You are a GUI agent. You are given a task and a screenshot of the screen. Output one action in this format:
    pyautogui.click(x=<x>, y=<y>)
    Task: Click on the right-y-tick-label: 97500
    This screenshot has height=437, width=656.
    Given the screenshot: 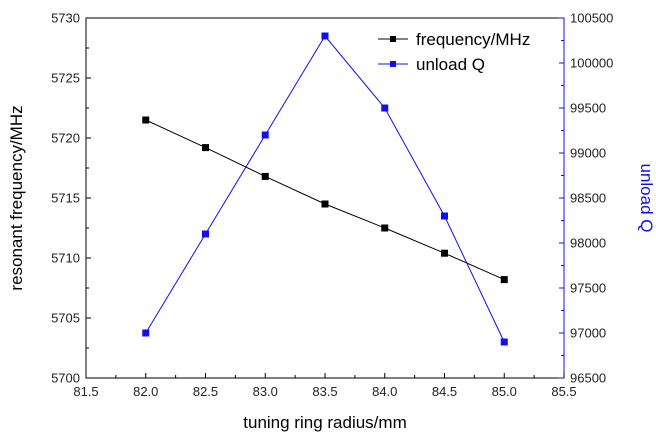 What is the action you would take?
    pyautogui.click(x=588, y=288)
    